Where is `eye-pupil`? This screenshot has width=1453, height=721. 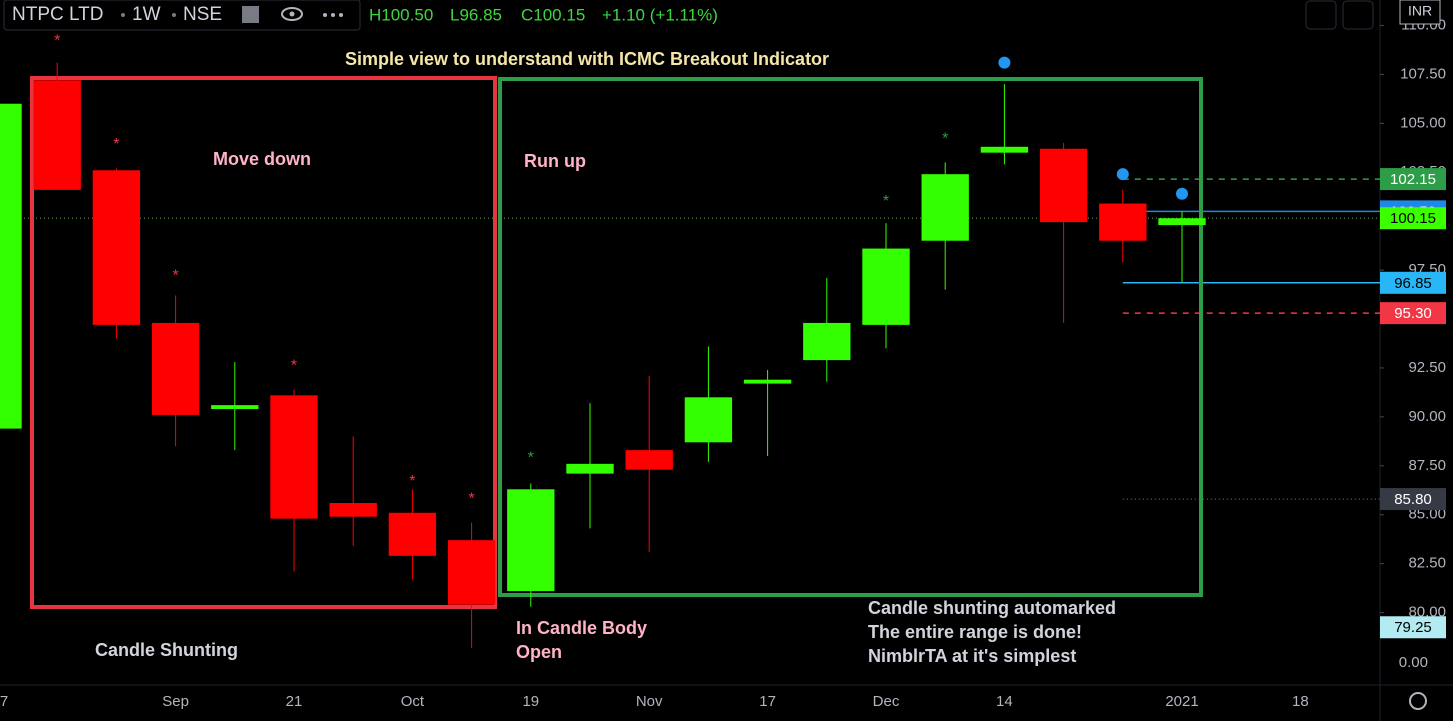 eye-pupil is located at coordinates (292, 14).